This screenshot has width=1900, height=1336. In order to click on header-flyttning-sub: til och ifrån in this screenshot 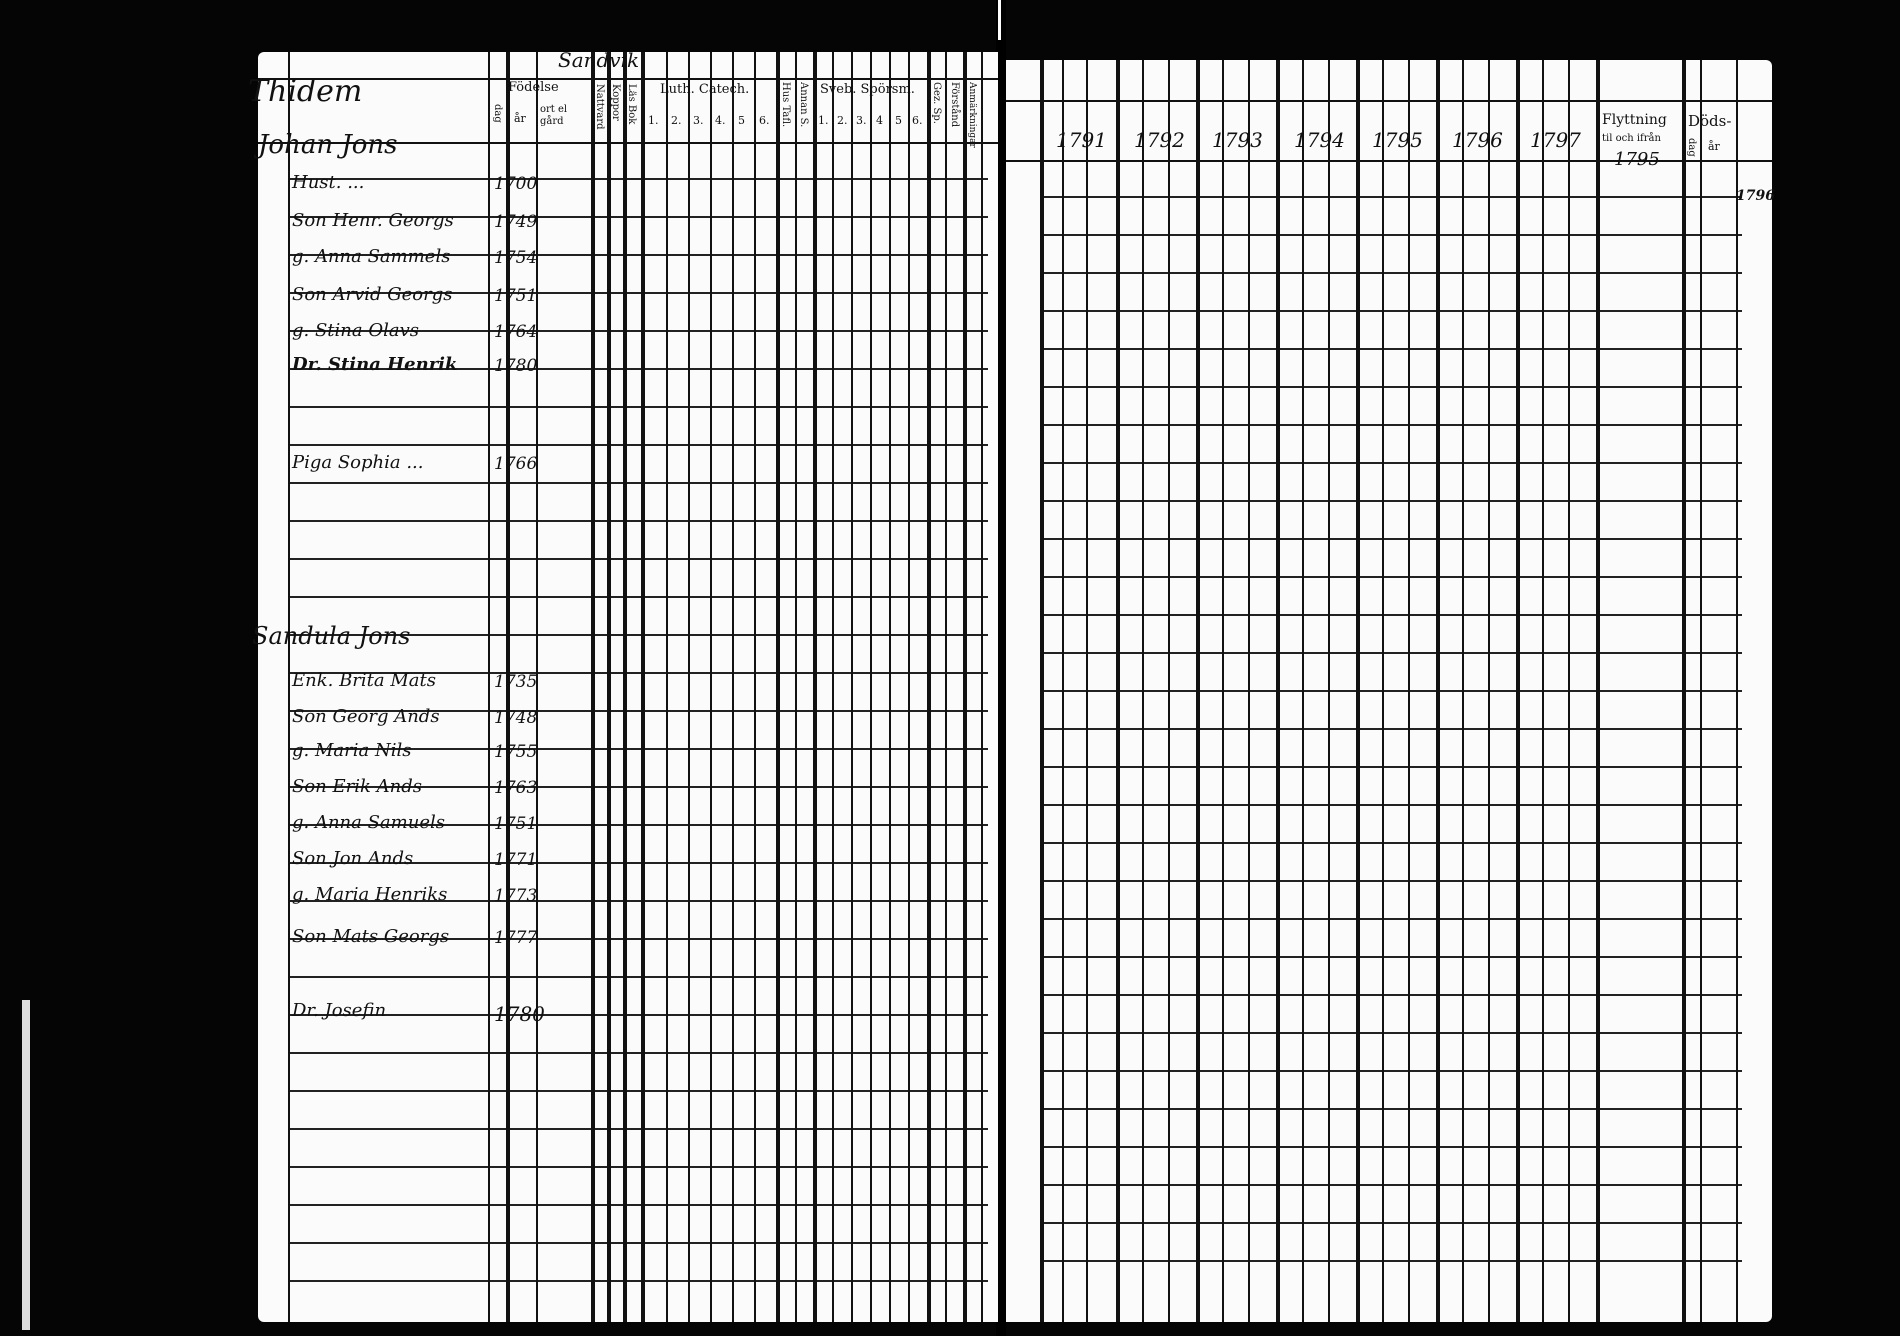, I will do `click(1631, 138)`.